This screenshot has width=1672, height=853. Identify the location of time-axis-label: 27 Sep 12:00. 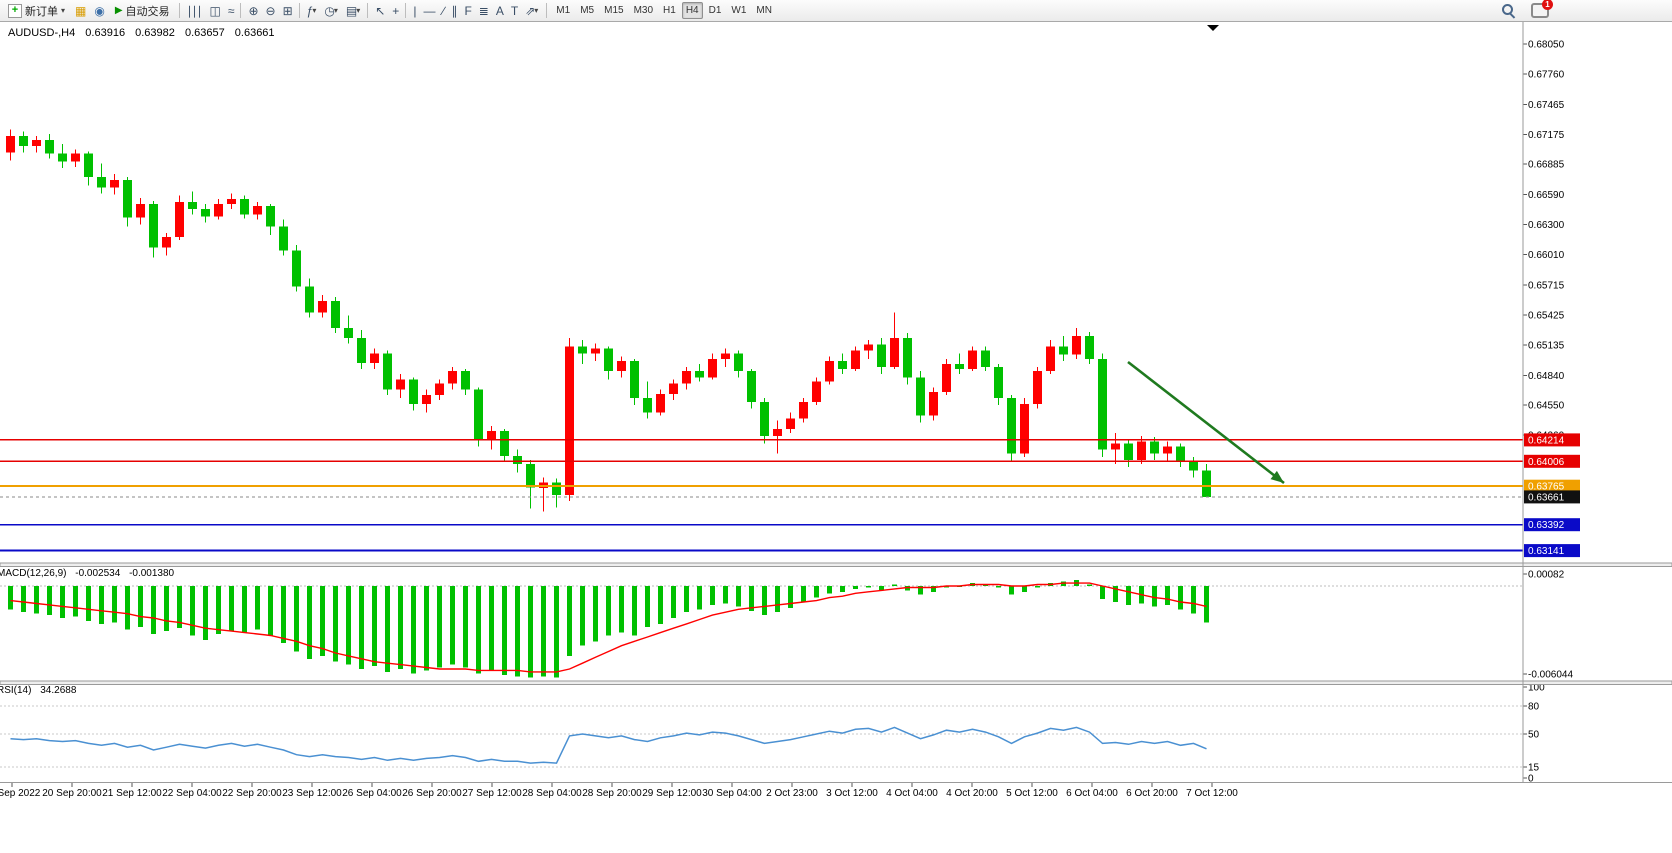
(492, 793).